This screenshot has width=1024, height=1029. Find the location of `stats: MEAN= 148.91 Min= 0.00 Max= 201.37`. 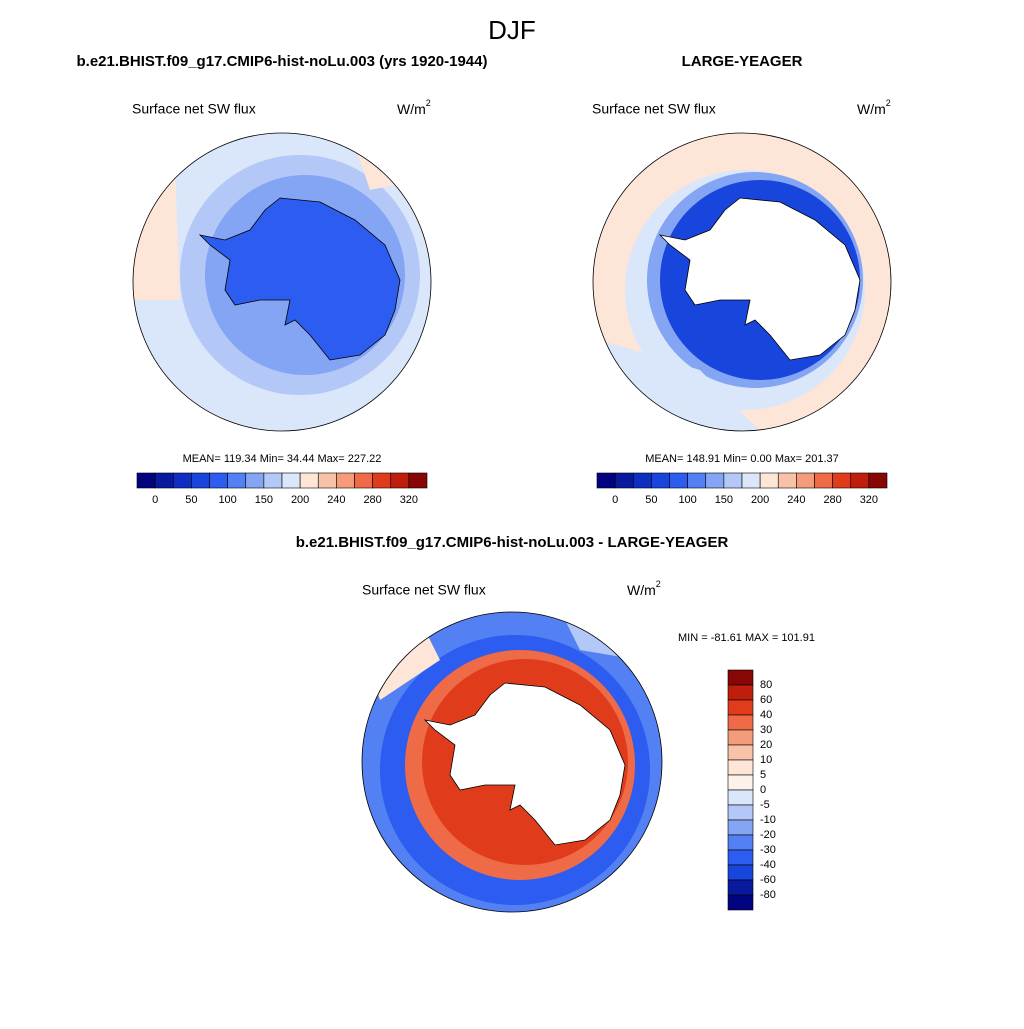

stats: MEAN= 148.91 Min= 0.00 Max= 201.37 is located at coordinates (742, 459).